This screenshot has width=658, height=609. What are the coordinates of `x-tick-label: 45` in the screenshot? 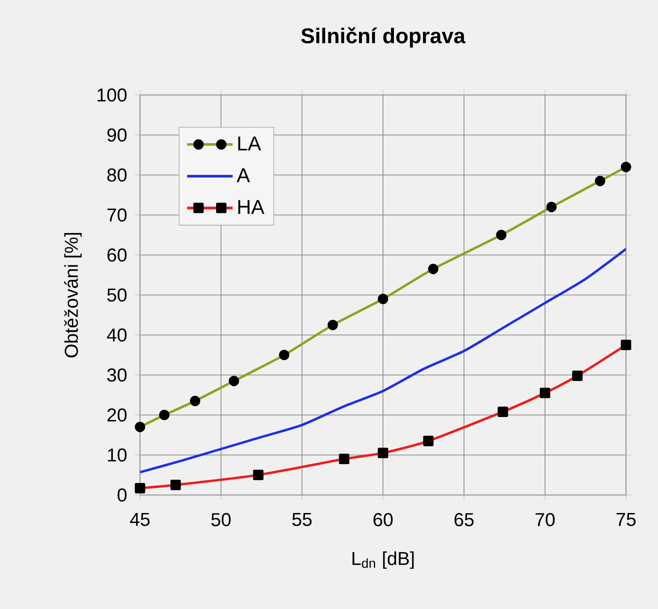 It's located at (140, 519).